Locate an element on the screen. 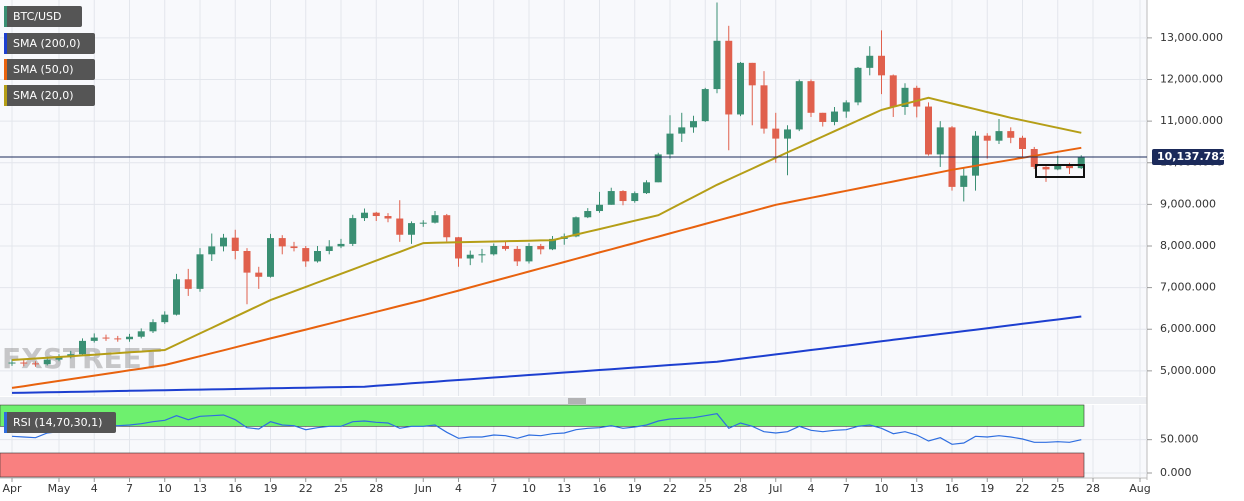 Image resolution: width=1244 pixels, height=501 pixels. y-tick-label: 7,000.000 is located at coordinates (1188, 287).